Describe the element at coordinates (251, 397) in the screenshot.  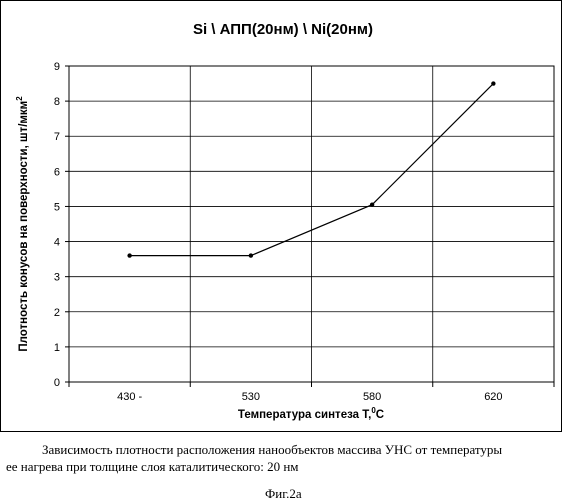
I see `x-tick-label: 530` at that location.